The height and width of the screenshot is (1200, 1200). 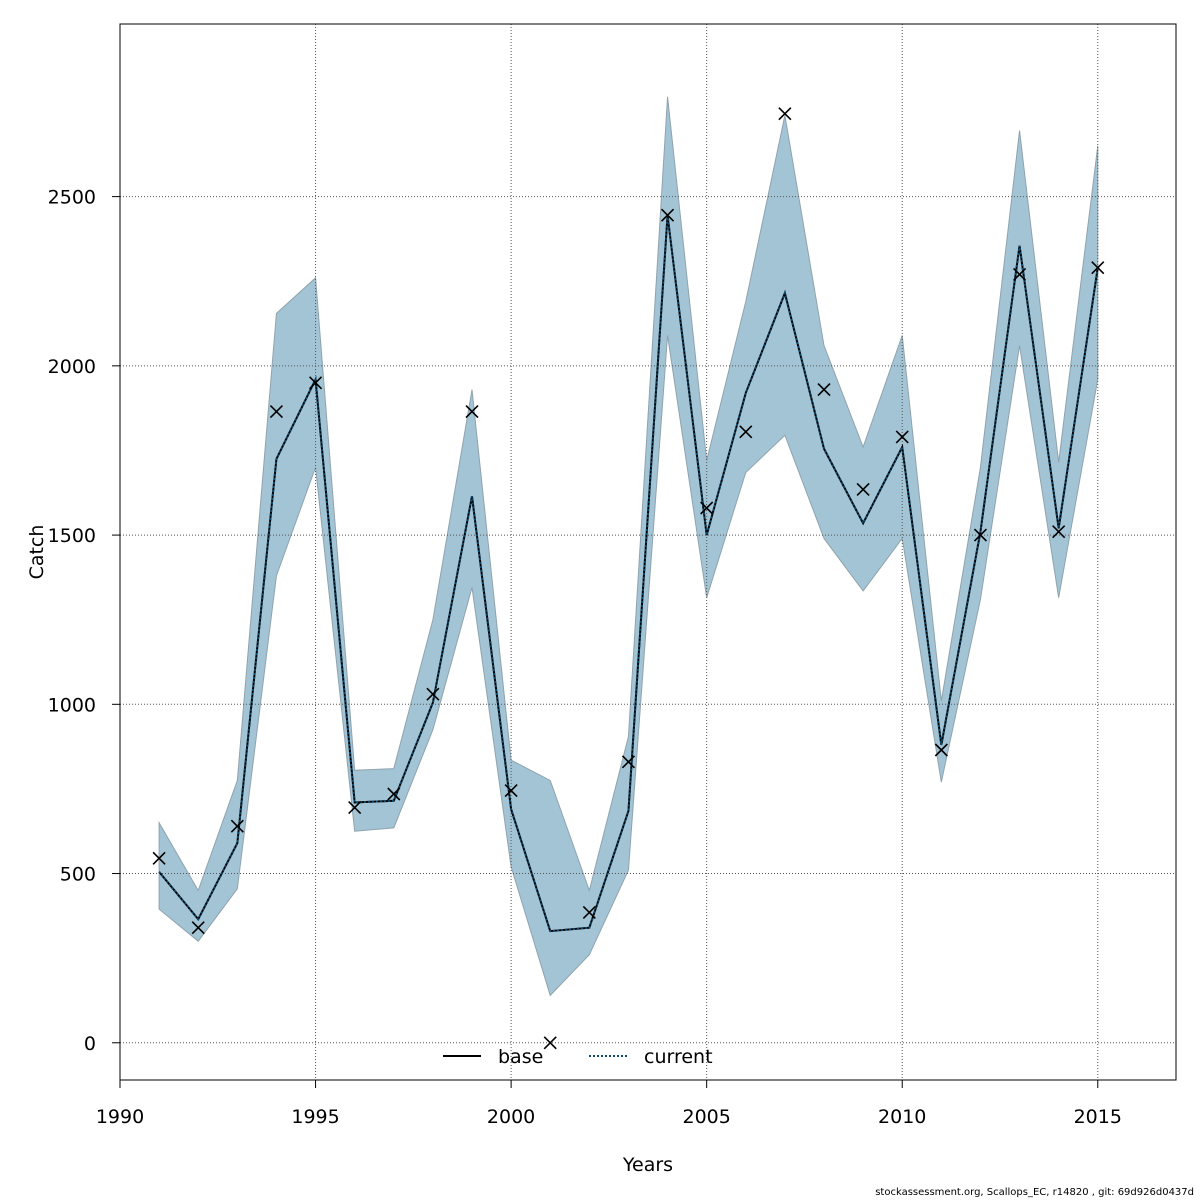 What do you see at coordinates (315, 1117) in the screenshot?
I see `x-tick-label: 1995` at bounding box center [315, 1117].